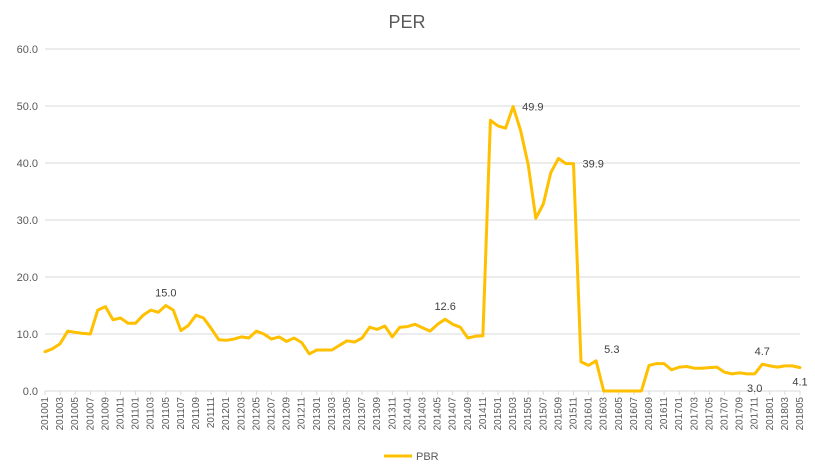 The width and height of the screenshot is (815, 475). Describe the element at coordinates (589, 414) in the screenshot. I see `x-tick-label: 201601` at that location.